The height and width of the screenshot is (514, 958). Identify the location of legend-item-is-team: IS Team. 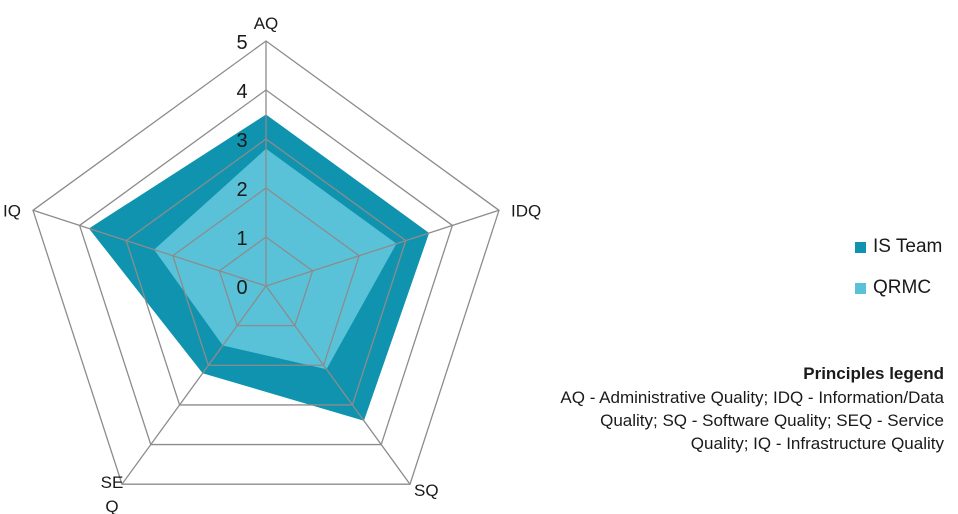
(898, 247).